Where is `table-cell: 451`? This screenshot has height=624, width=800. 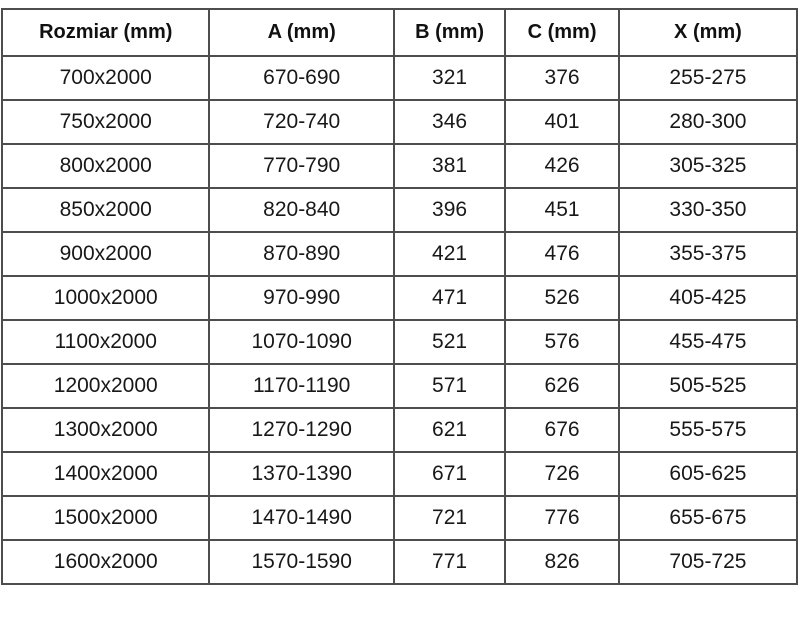
table-cell: 451 is located at coordinates (562, 210).